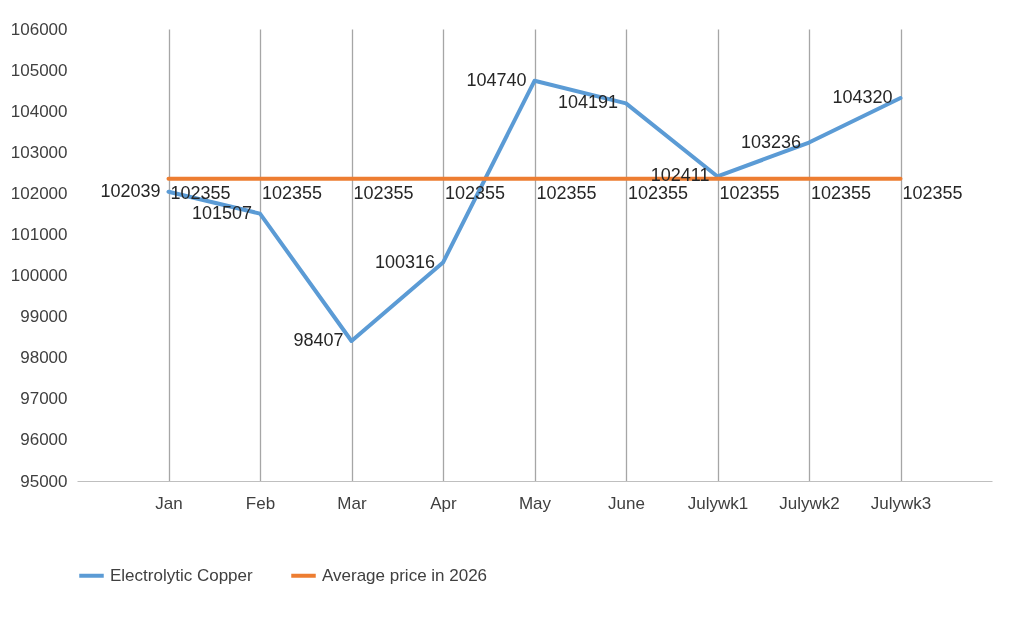 This screenshot has height=634, width=1011. Describe the element at coordinates (718, 503) in the screenshot. I see `x-tick-label: Julywk1` at that location.